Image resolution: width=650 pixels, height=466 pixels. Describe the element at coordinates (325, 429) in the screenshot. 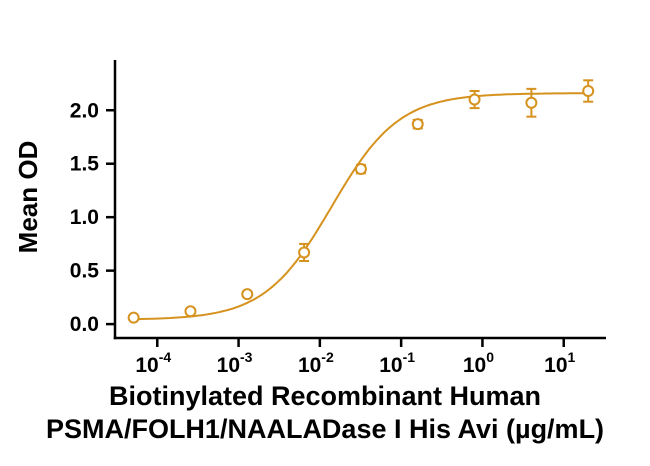

I see `x-axis-title-line-2: PSMA/FOLH1/NAALADase I His Avi (µg/mL)` at that location.